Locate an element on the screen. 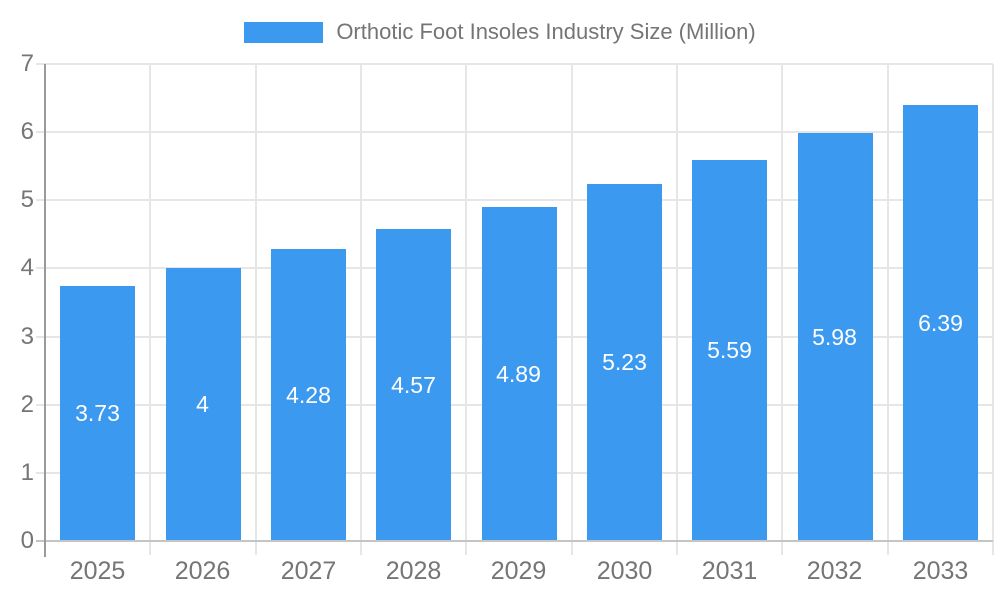 This screenshot has height=600, width=1000. bar-value-label: 3.73 is located at coordinates (97, 413).